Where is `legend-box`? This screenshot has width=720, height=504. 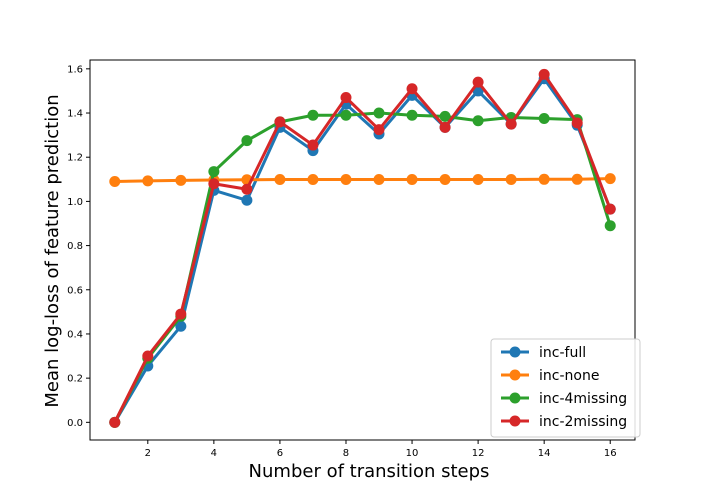
legend-box is located at coordinates (565, 388).